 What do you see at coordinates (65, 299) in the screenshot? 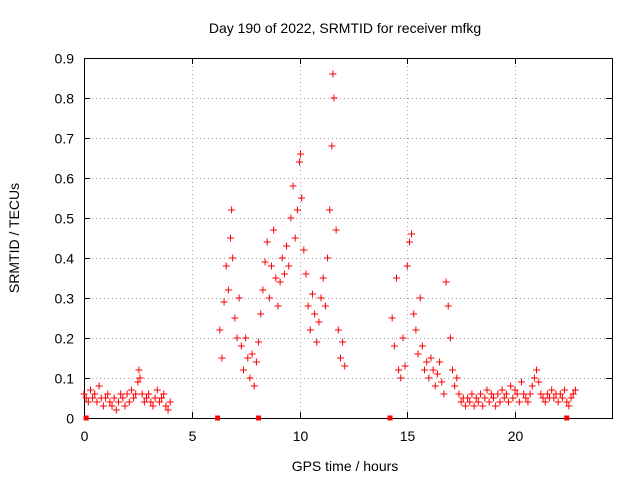
I see `y-tick-label: 0.3` at bounding box center [65, 299].